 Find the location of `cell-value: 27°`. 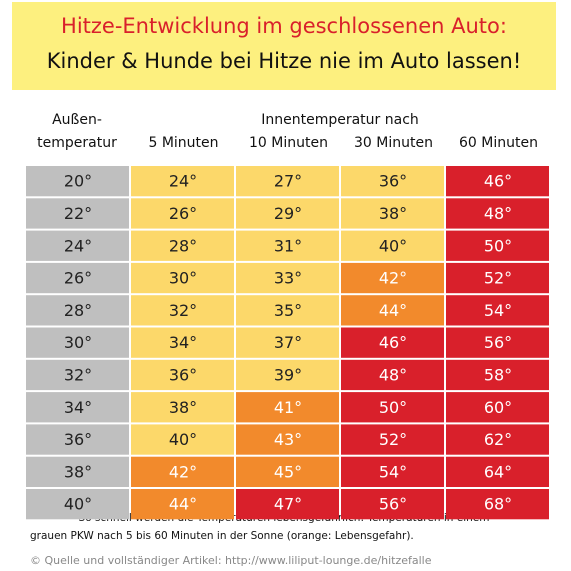

cell-value: 27° is located at coordinates (288, 181).